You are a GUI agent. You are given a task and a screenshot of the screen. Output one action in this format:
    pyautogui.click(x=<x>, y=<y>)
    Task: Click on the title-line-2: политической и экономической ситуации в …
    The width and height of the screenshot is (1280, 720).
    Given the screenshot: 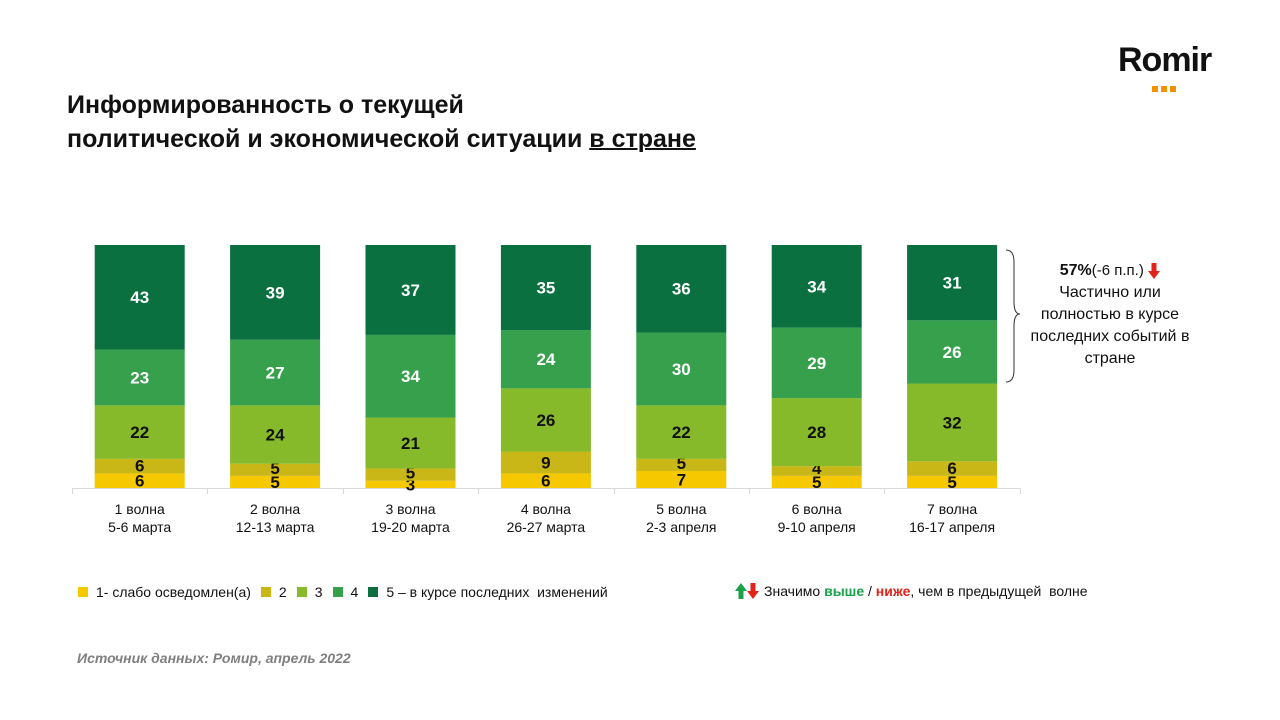 What is the action you would take?
    pyautogui.click(x=381, y=139)
    